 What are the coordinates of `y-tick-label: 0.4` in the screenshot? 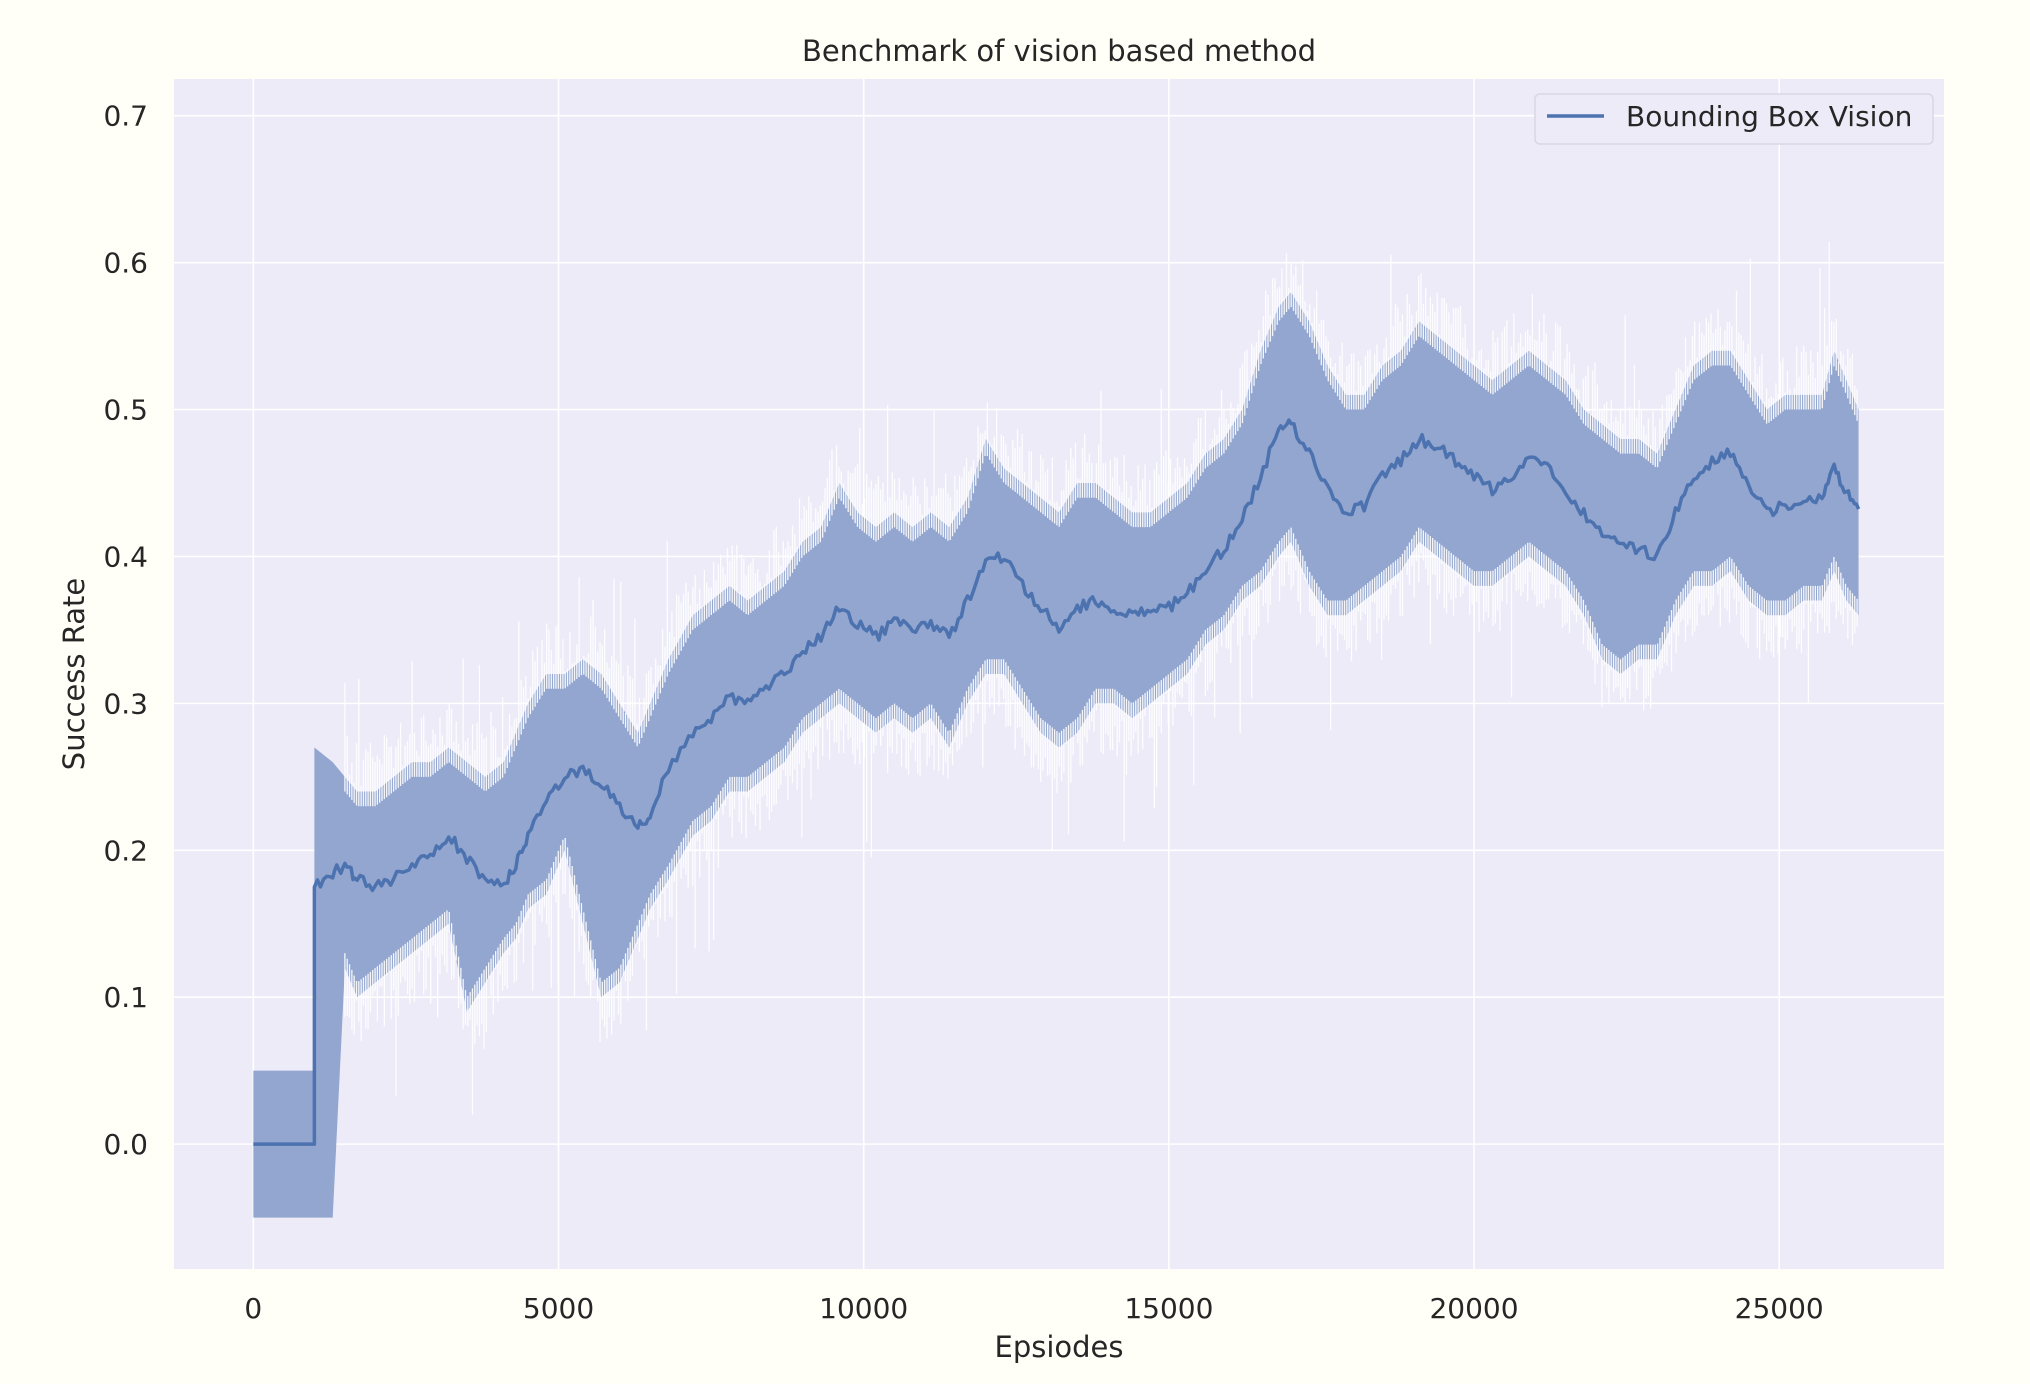 It's located at (125, 556).